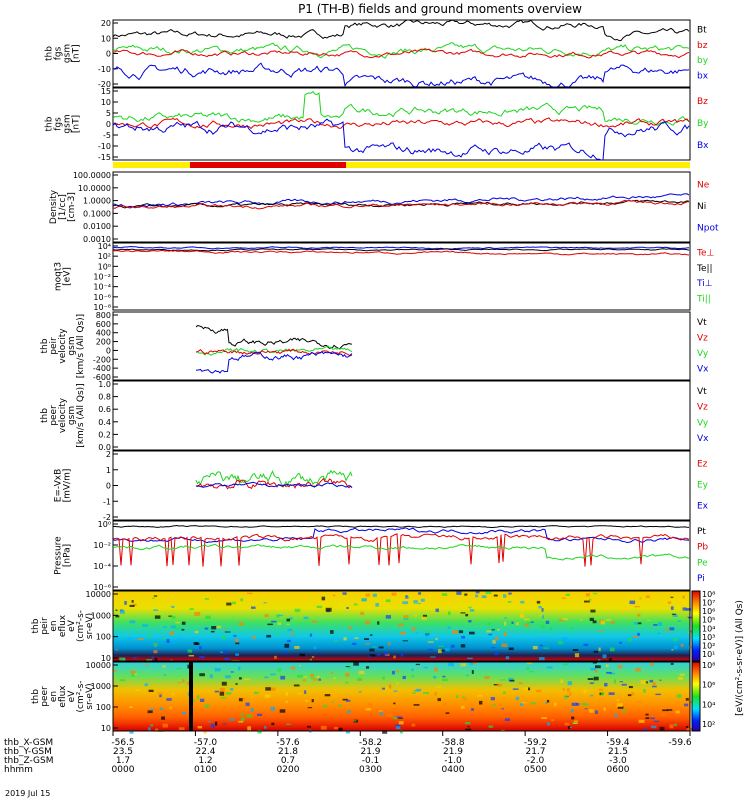  I want to click on colorbar-tick-label: 10², so click(708, 645).